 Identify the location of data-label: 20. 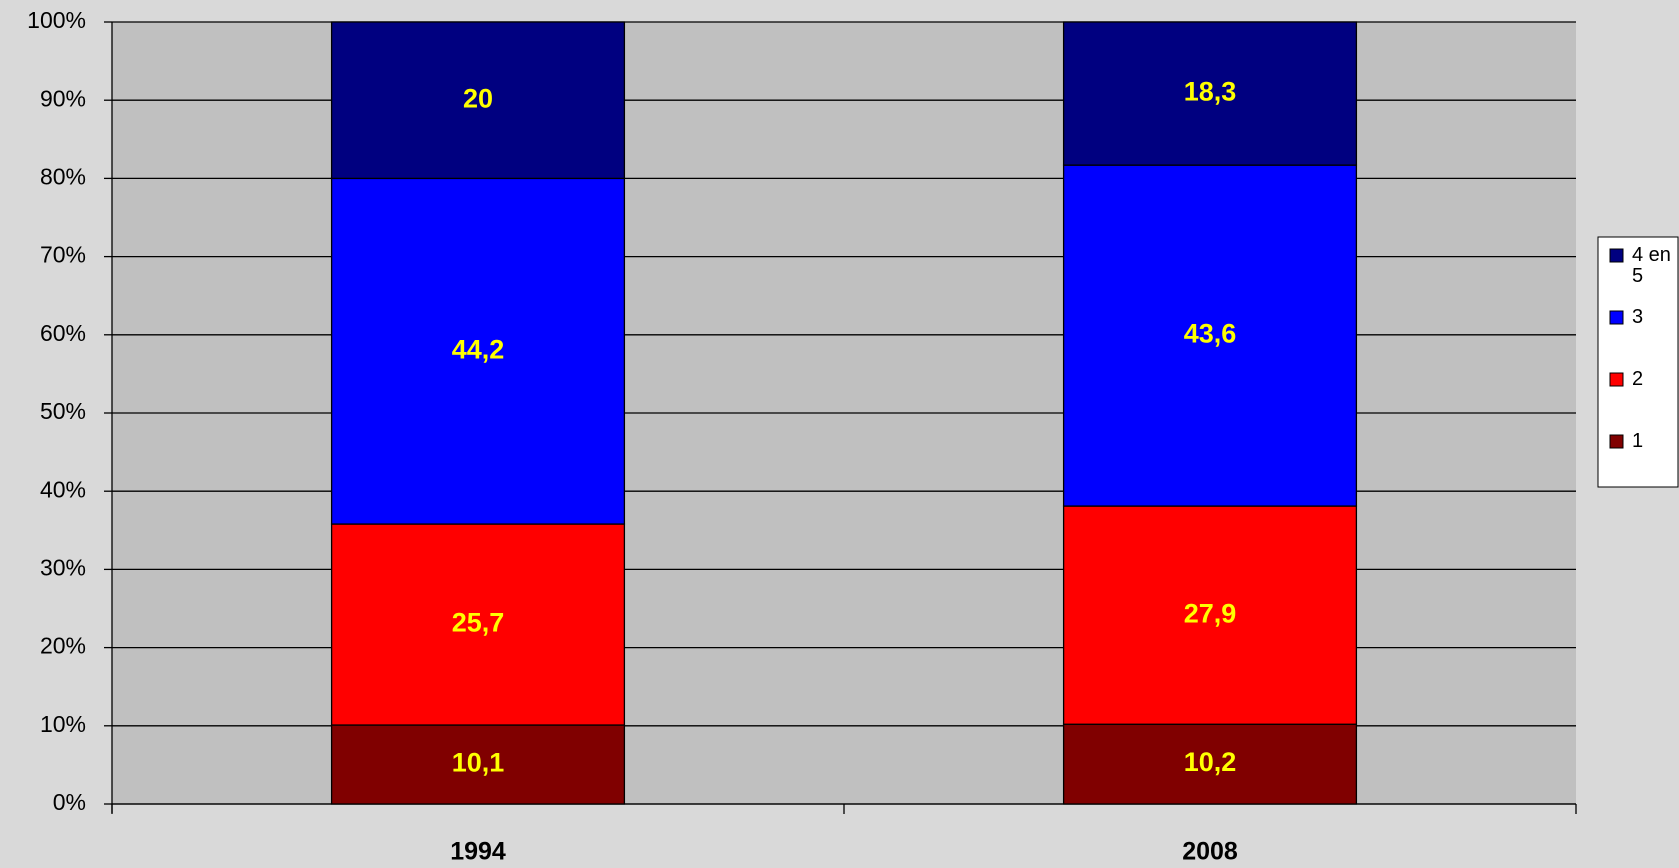
(478, 98).